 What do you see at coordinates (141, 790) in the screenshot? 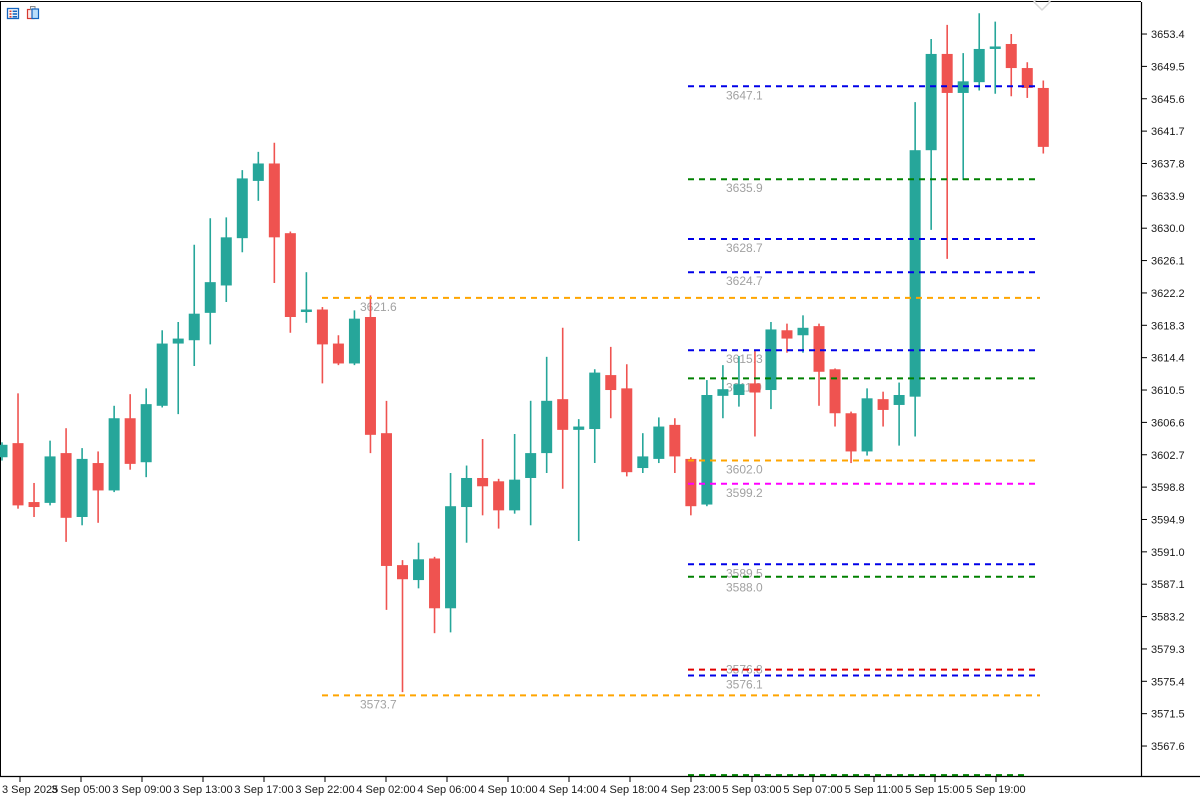
I see `x-tick-label: 3 Sep 09:00` at bounding box center [141, 790].